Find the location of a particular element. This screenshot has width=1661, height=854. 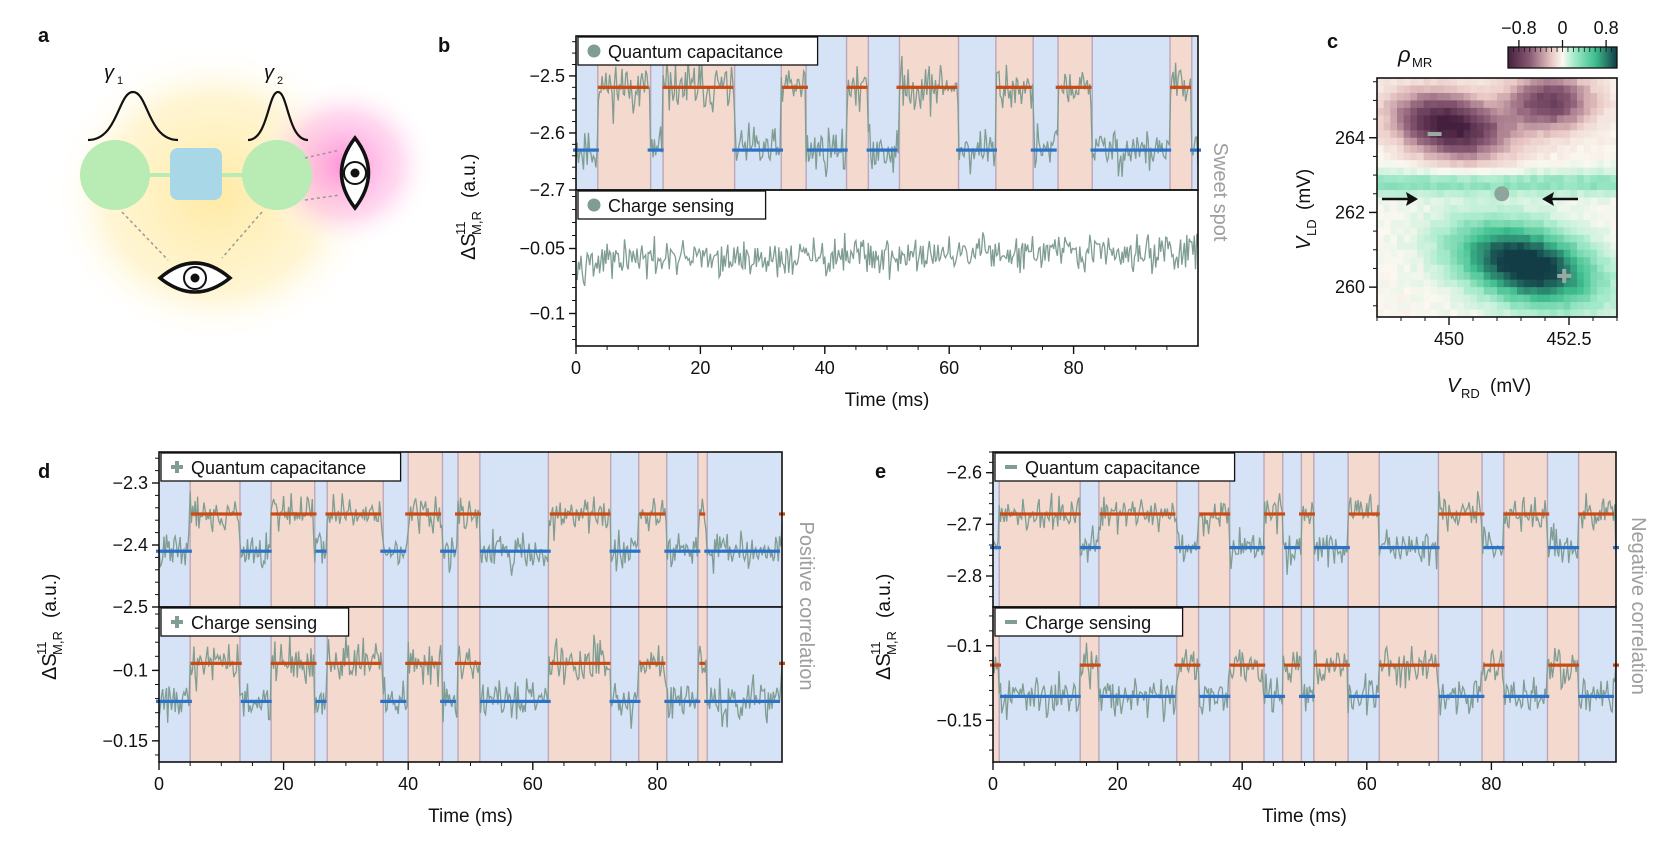

legend-label: Quantum capacitance is located at coordinates (695, 52).